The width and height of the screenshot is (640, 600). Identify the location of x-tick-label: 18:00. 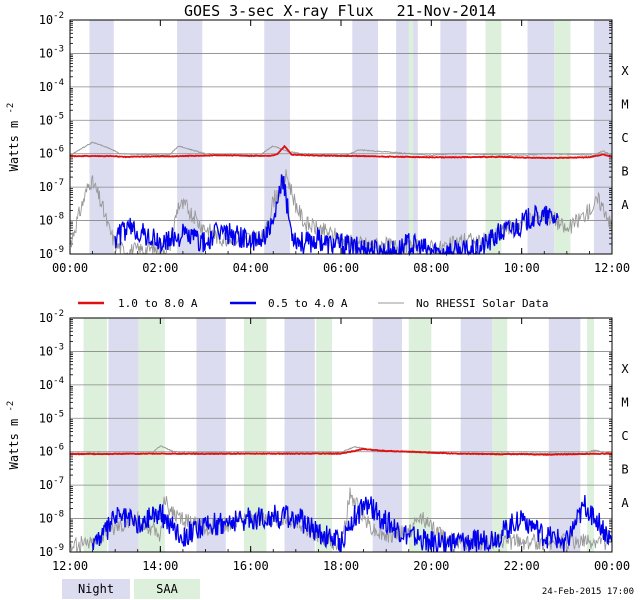
(341, 566).